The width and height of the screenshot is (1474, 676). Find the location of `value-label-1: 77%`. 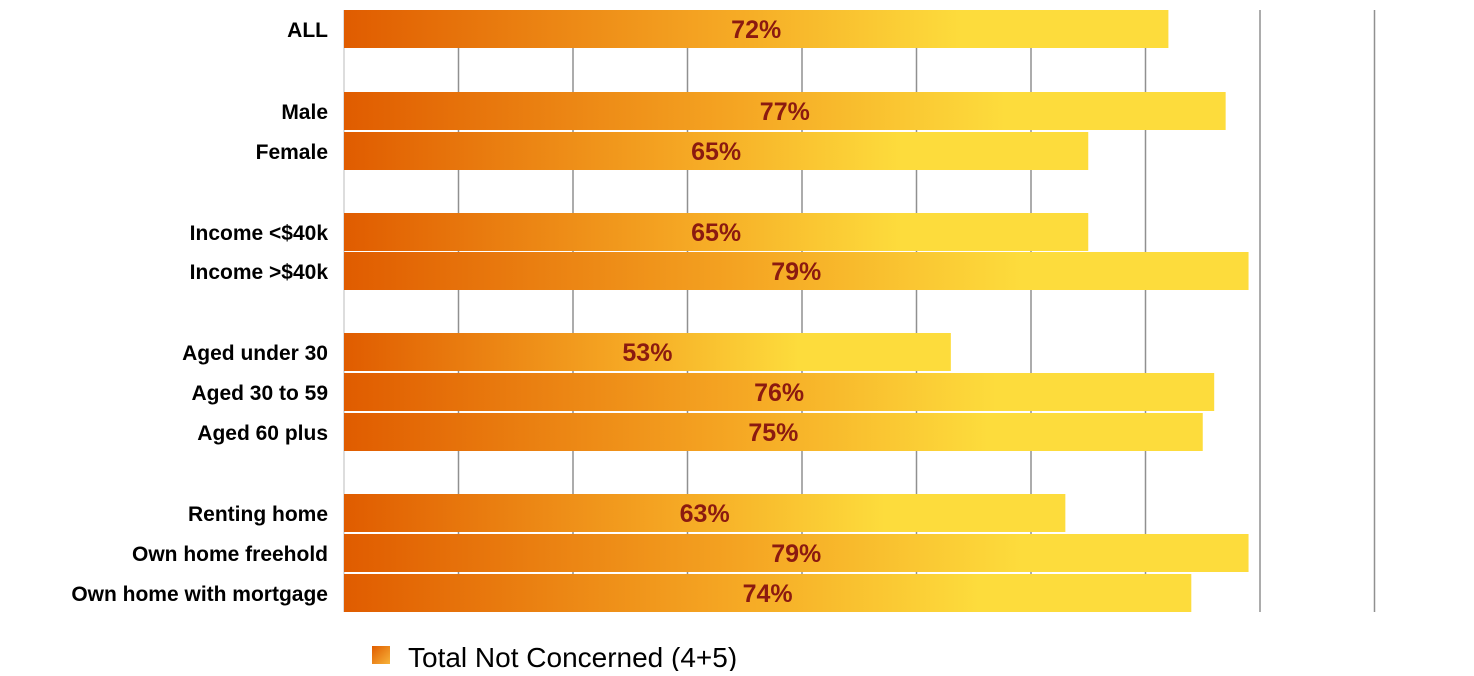

value-label-1: 77% is located at coordinates (785, 112).